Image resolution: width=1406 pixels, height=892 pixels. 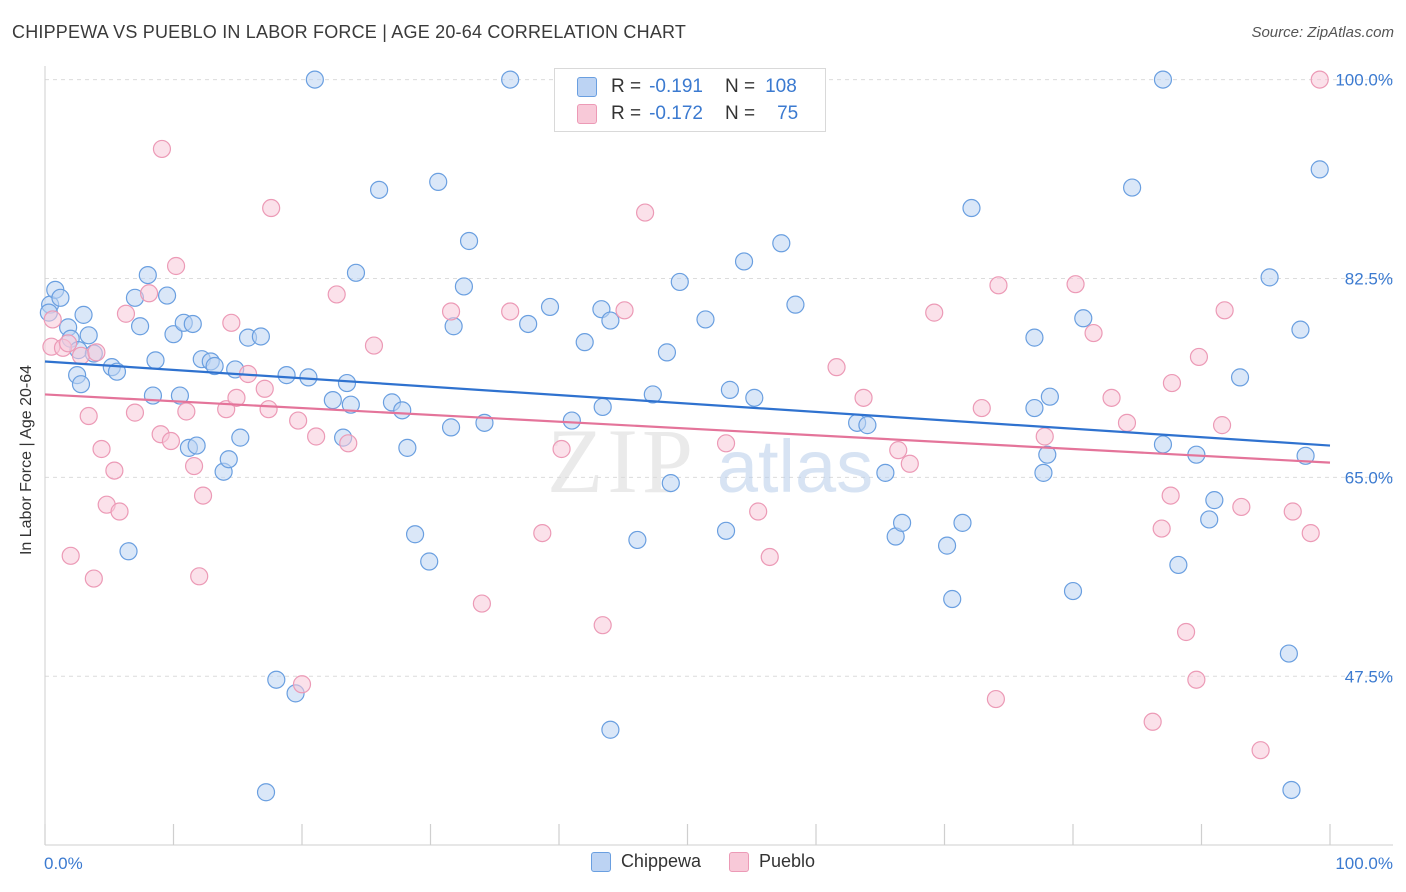 I want to click on legend-label-pueblo: Pueblo, so click(x=787, y=861).